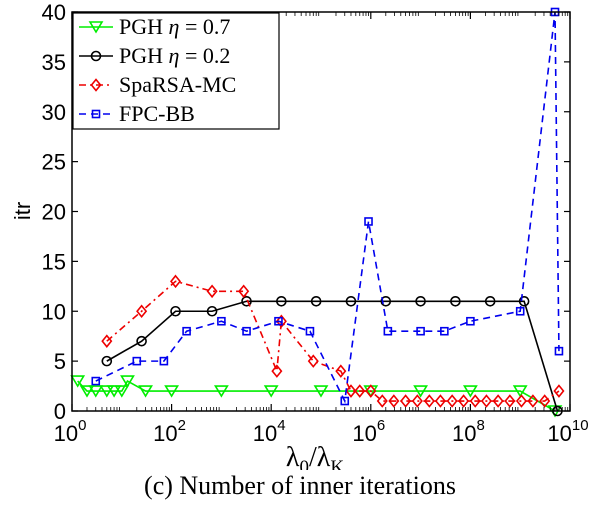  What do you see at coordinates (54, 311) in the screenshot?
I see `y-tick-label: 10` at bounding box center [54, 311].